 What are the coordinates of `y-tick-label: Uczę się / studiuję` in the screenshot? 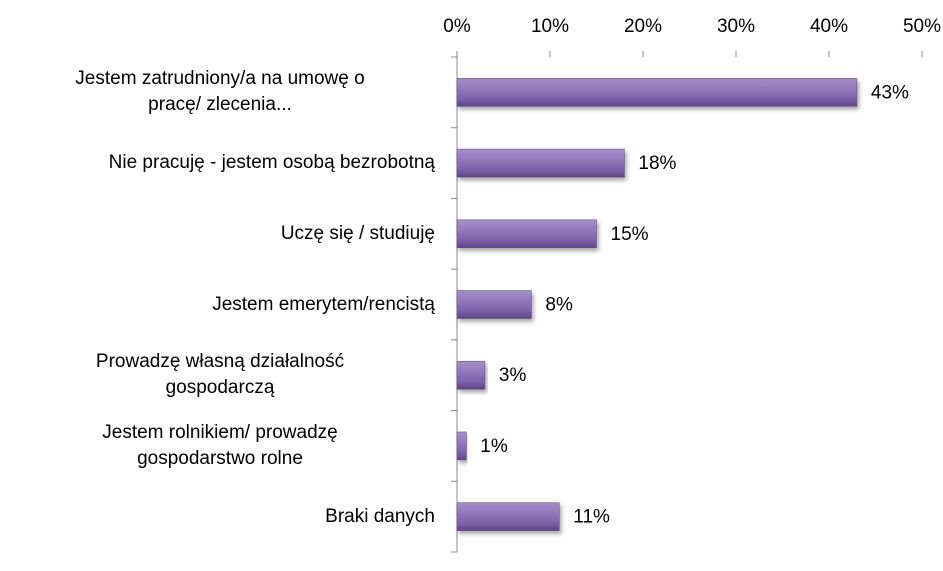 It's located at (357, 233).